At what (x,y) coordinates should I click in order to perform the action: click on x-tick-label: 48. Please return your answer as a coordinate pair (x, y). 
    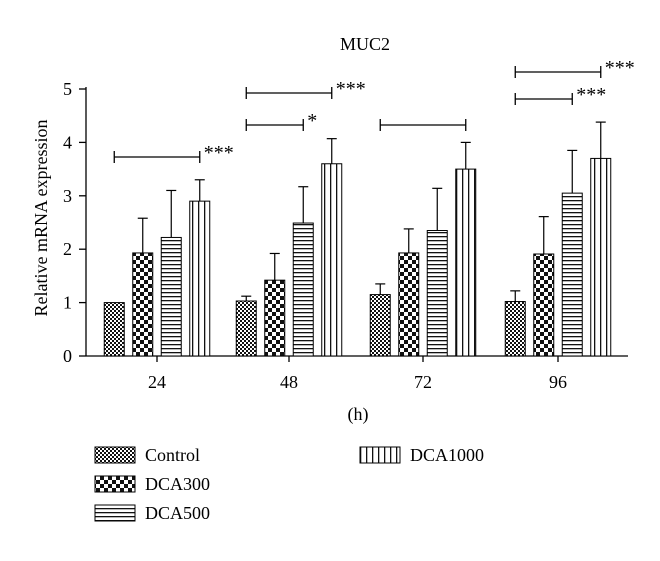
    Looking at the image, I should click on (289, 382).